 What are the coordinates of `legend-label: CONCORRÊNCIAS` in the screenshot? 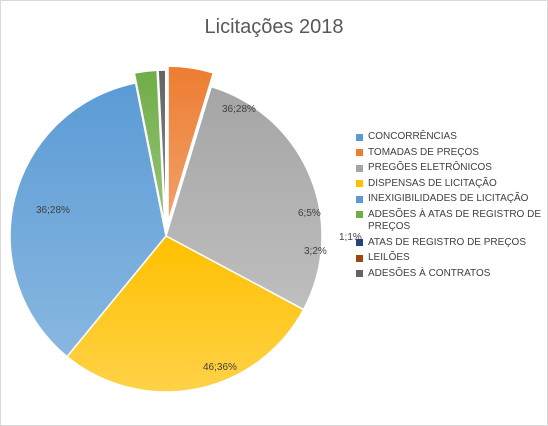 It's located at (412, 136).